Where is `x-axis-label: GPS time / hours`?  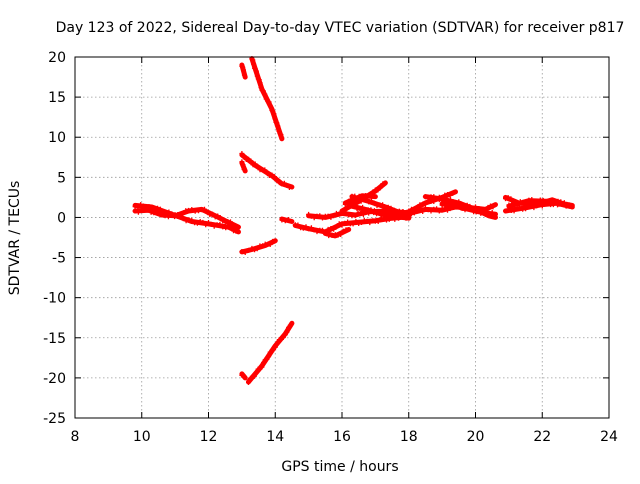 x-axis-label: GPS time / hours is located at coordinates (339, 467).